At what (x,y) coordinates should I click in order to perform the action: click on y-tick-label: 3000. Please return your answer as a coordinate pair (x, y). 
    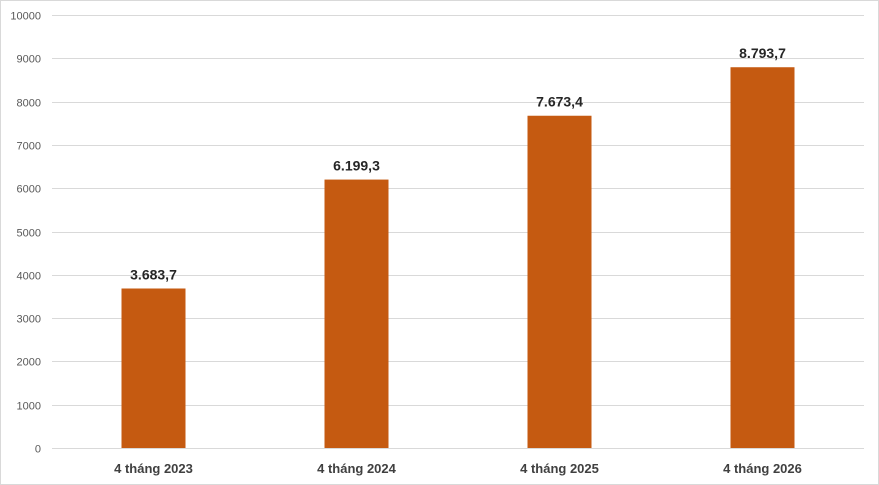
    Looking at the image, I should click on (29, 320).